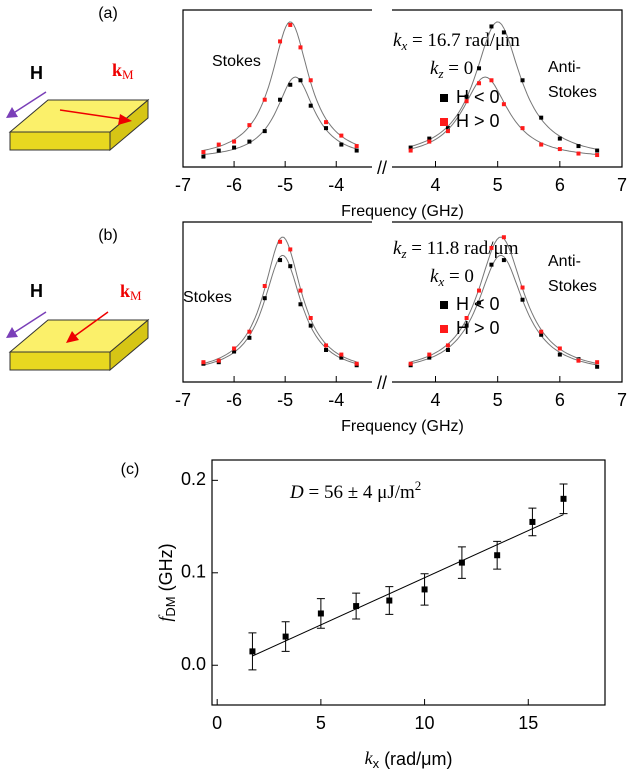  I want to click on x-tick-label: -5, so click(285, 185).